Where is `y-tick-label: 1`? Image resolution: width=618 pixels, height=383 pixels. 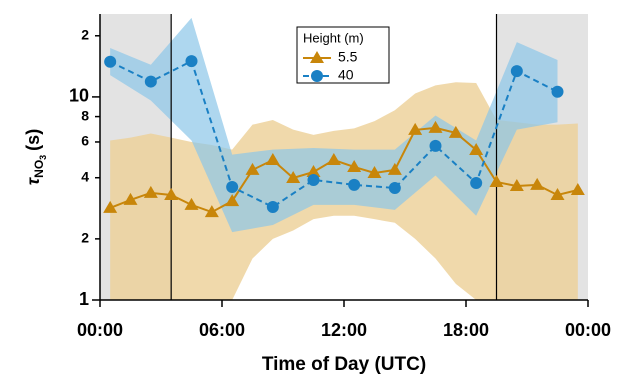
y-tick-label: 1 is located at coordinates (84, 299).